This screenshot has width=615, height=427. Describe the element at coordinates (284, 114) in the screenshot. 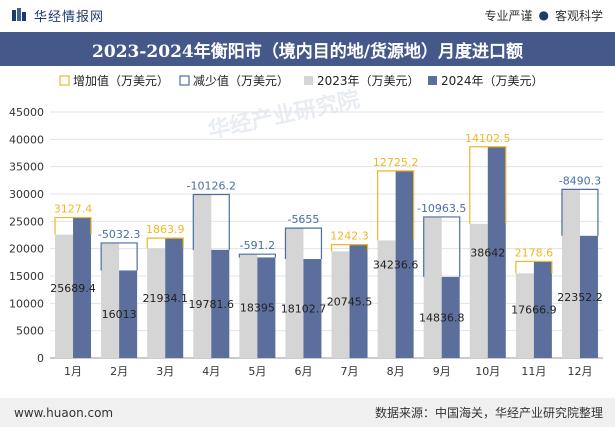

I see `watermark-text: 华经产业研究院` at that location.